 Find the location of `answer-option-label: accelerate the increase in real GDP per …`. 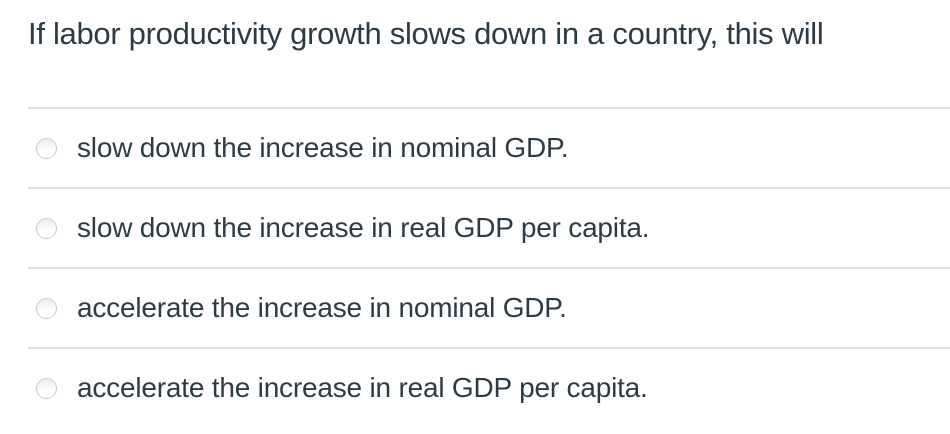

answer-option-label: accelerate the increase in real GDP per … is located at coordinates (362, 387).